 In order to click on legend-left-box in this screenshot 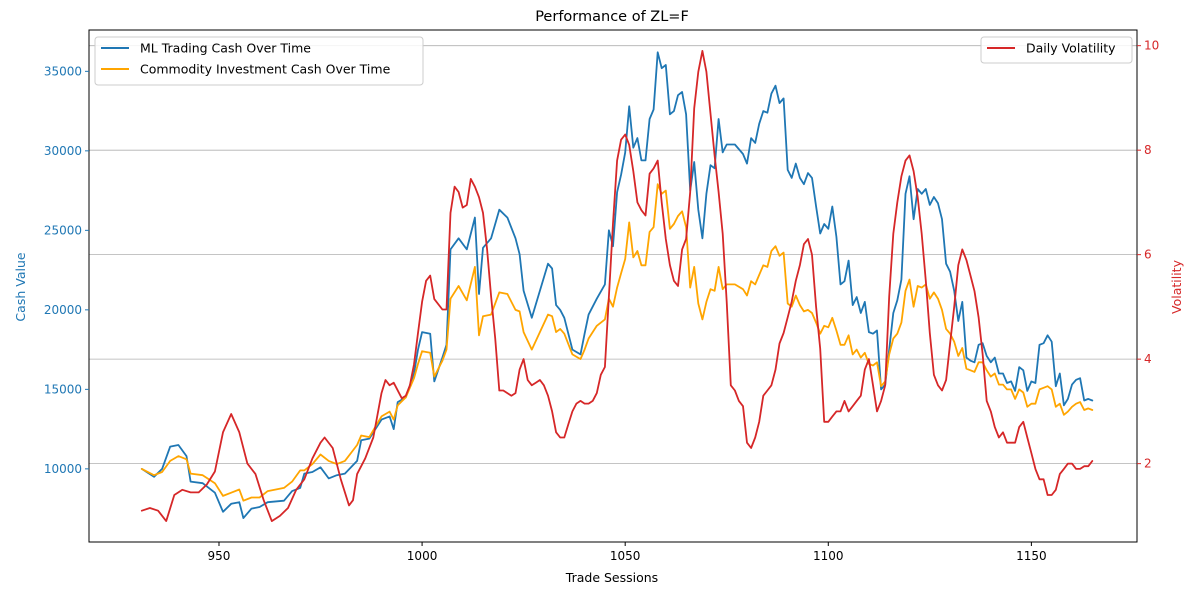, I will do `click(259, 61)`.